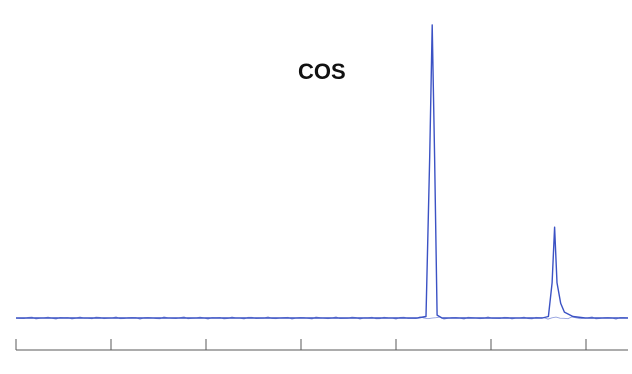 The height and width of the screenshot is (374, 632). I want to click on peak-annotation-0: COS, so click(322, 71).